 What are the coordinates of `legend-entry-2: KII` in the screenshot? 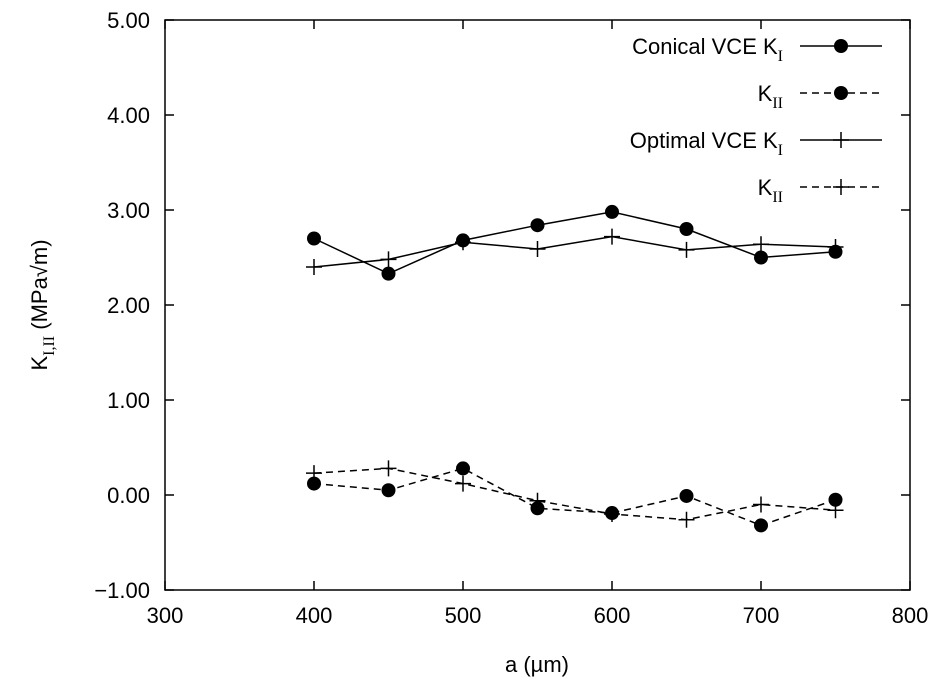 It's located at (820, 96).